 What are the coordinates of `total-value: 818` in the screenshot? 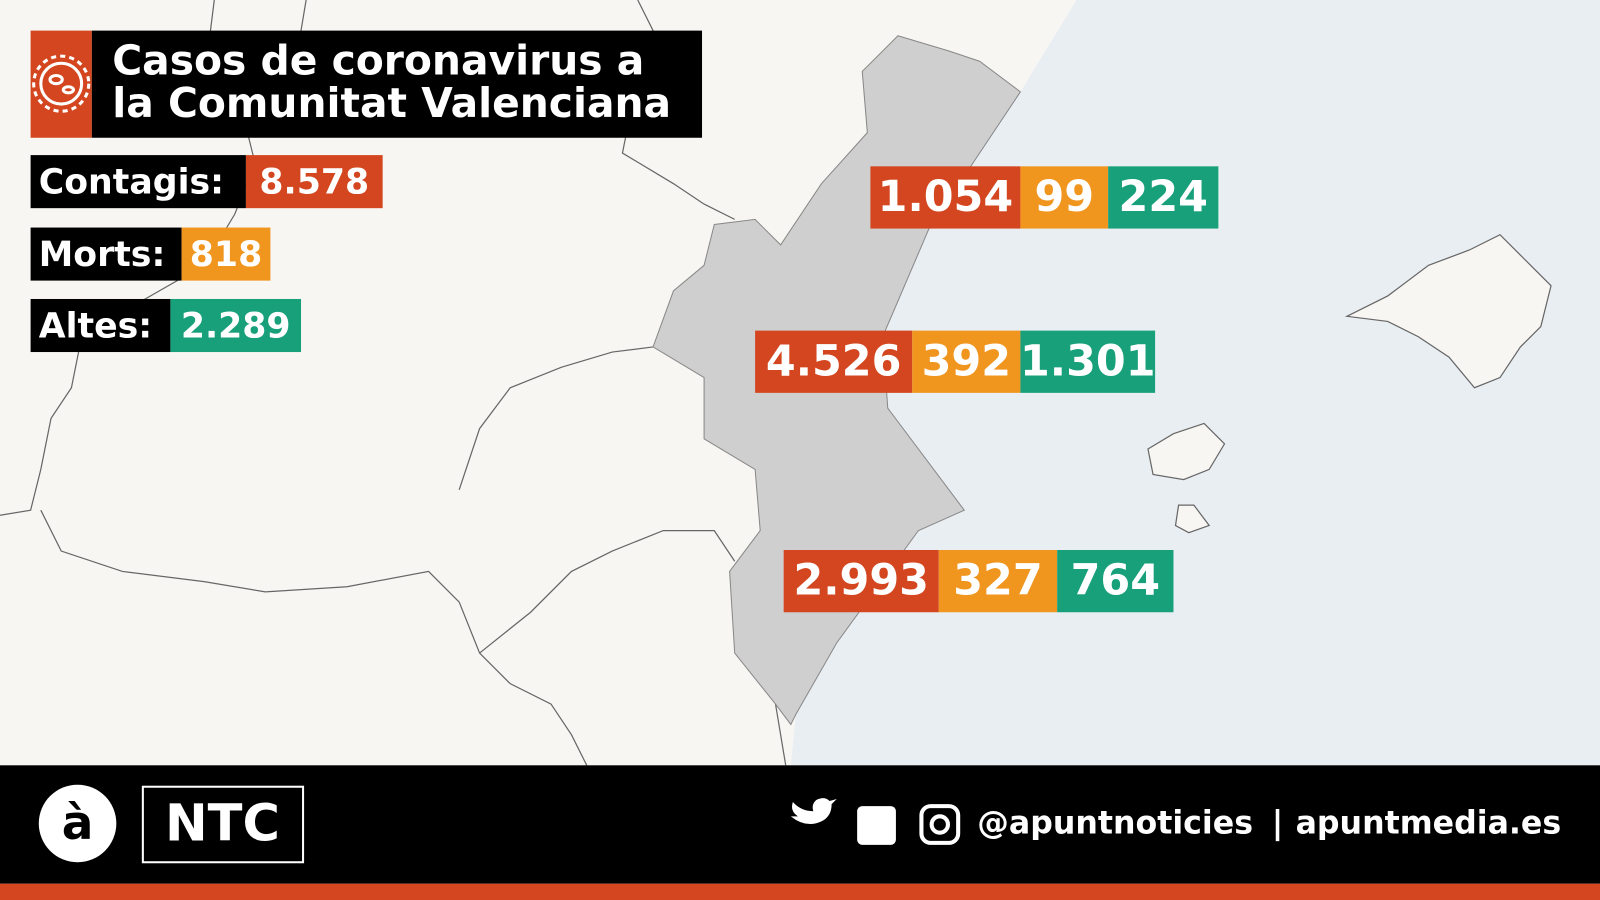 It's located at (226, 255).